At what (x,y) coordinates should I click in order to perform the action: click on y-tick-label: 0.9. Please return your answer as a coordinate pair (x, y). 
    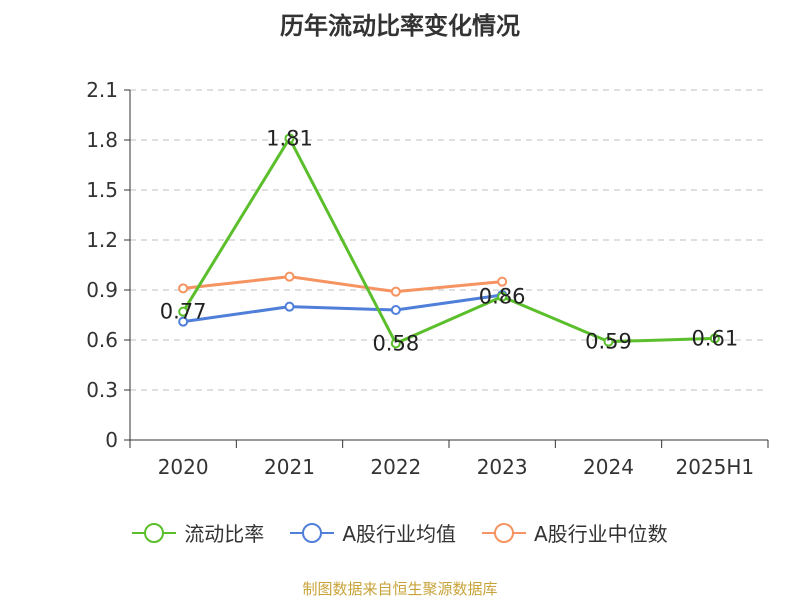
    Looking at the image, I should click on (102, 290).